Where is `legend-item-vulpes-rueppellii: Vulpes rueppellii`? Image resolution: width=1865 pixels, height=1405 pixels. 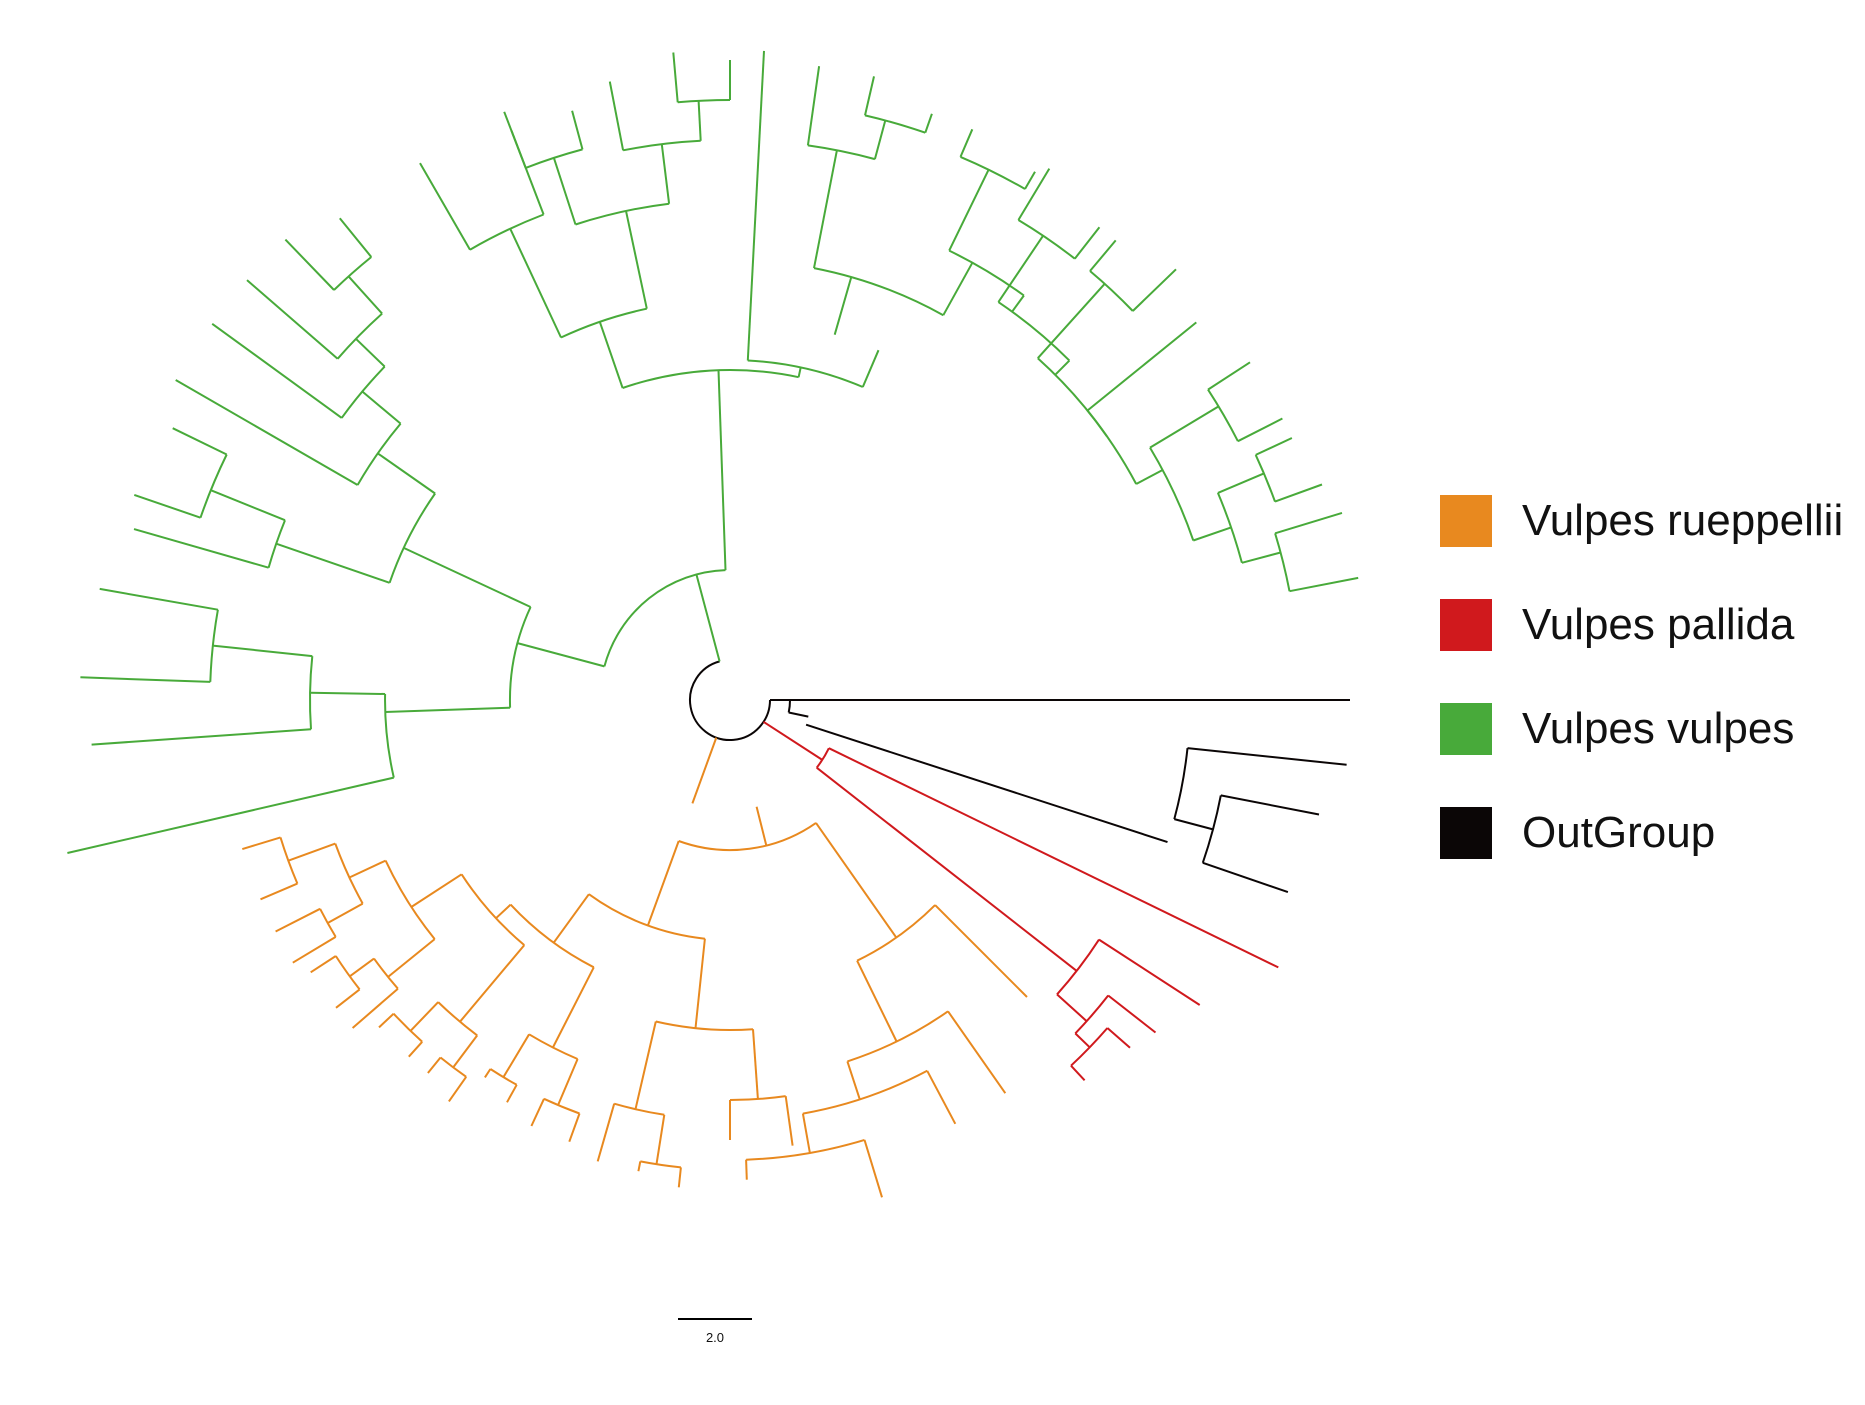 legend-item-vulpes-rueppellii: Vulpes rueppellii is located at coordinates (1641, 521).